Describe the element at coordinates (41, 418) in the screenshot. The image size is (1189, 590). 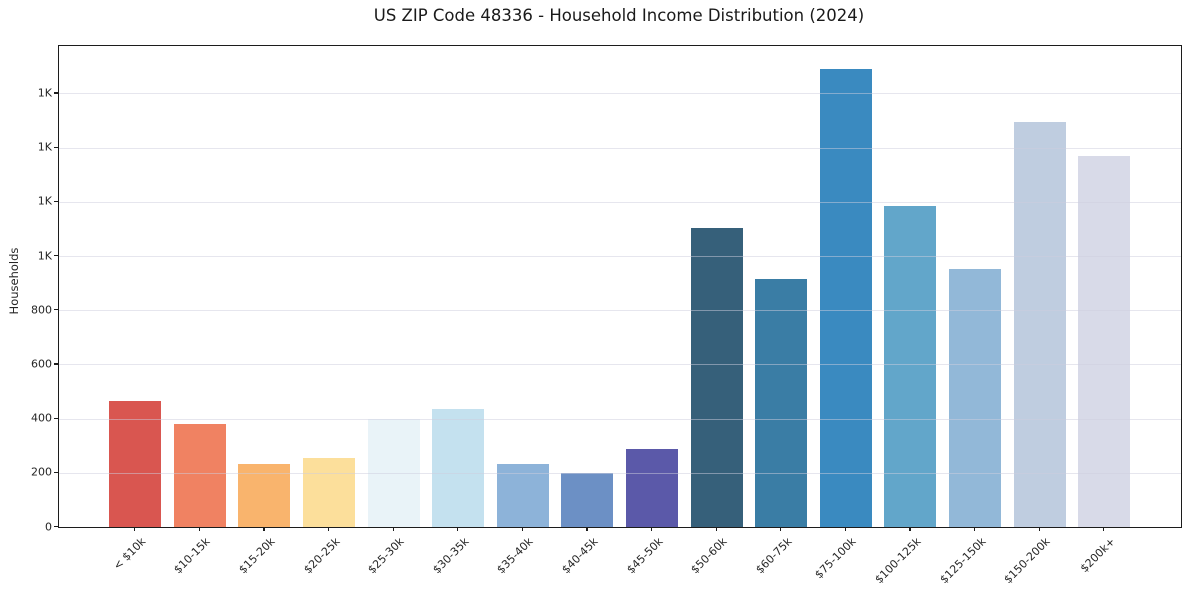
I see `y-tick-label: 400` at that location.